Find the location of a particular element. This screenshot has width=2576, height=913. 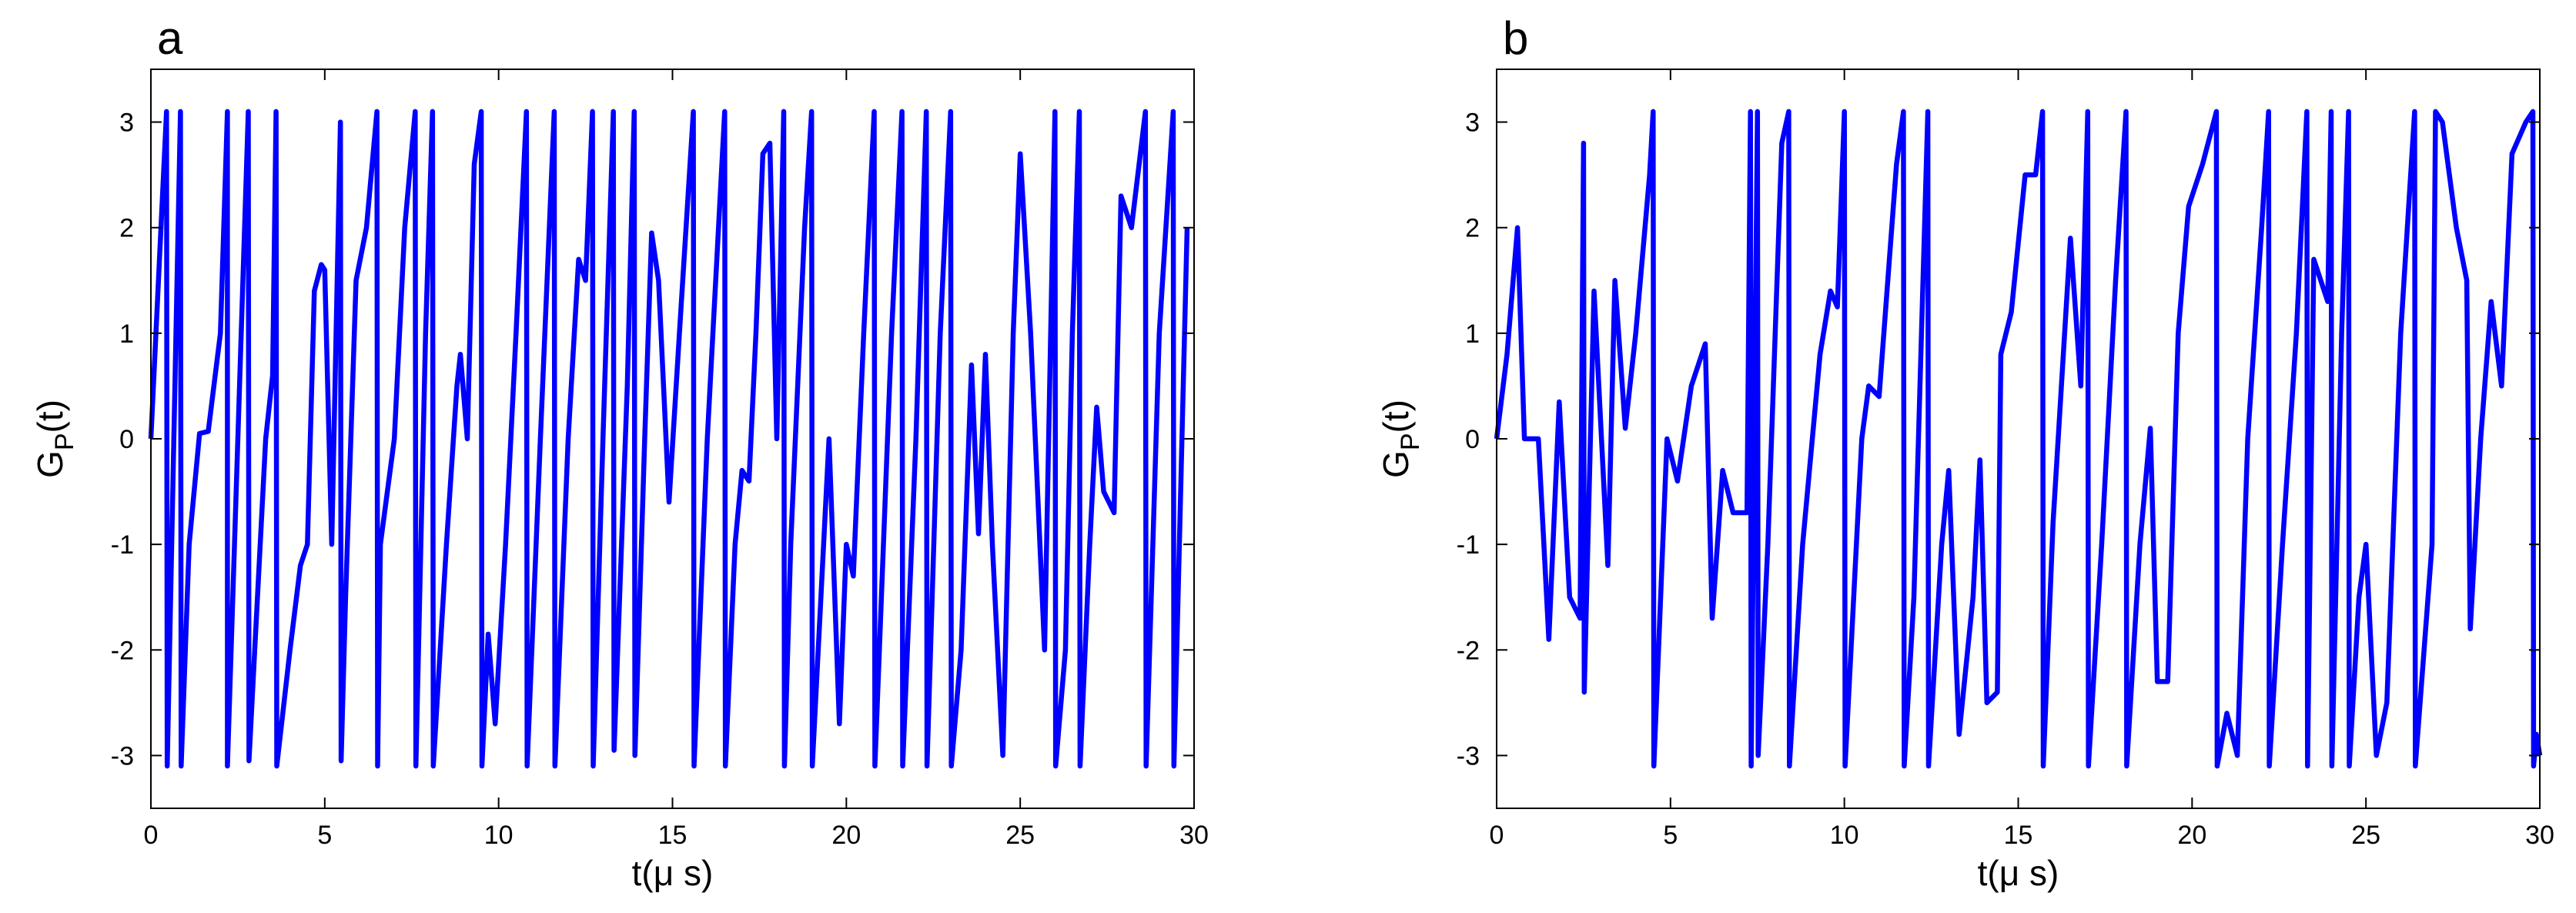

panel-label: b is located at coordinates (1516, 38).